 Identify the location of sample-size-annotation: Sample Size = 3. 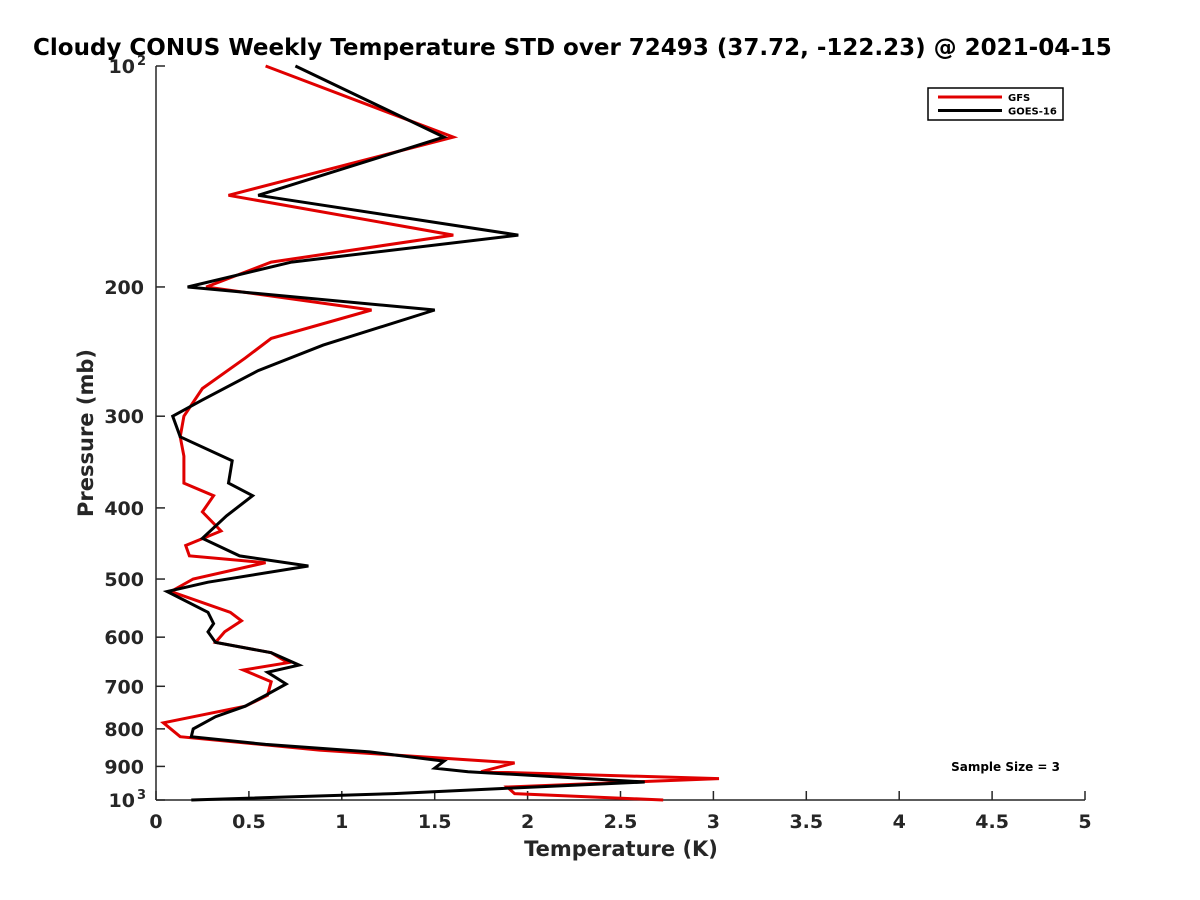
(1005, 767).